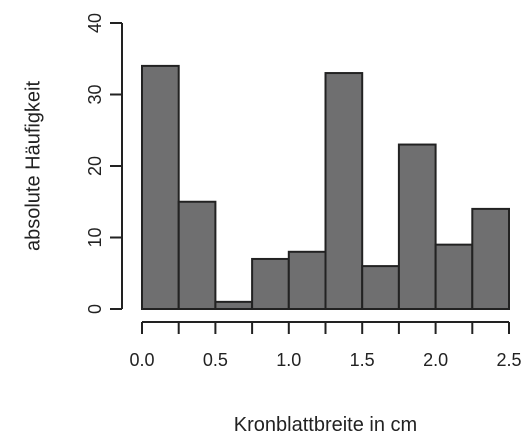  What do you see at coordinates (362, 360) in the screenshot?
I see `x-tick-label: 1.5` at bounding box center [362, 360].